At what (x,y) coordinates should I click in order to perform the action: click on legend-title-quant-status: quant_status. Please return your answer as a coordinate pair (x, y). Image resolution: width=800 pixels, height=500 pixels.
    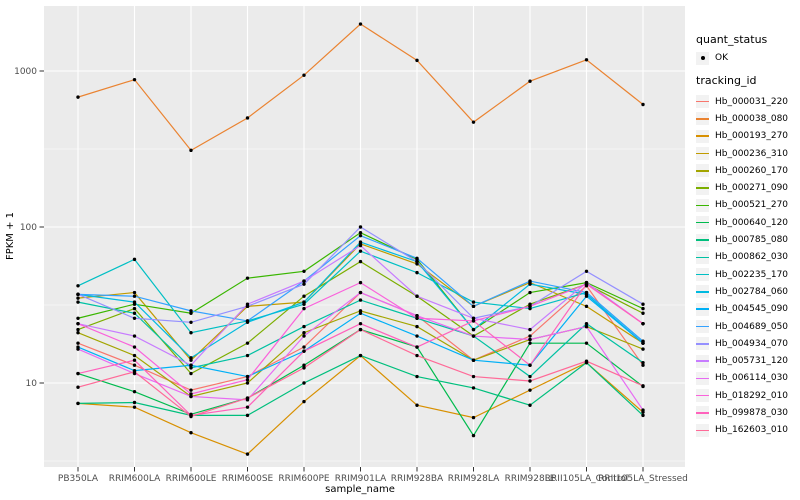
    Looking at the image, I should click on (732, 39).